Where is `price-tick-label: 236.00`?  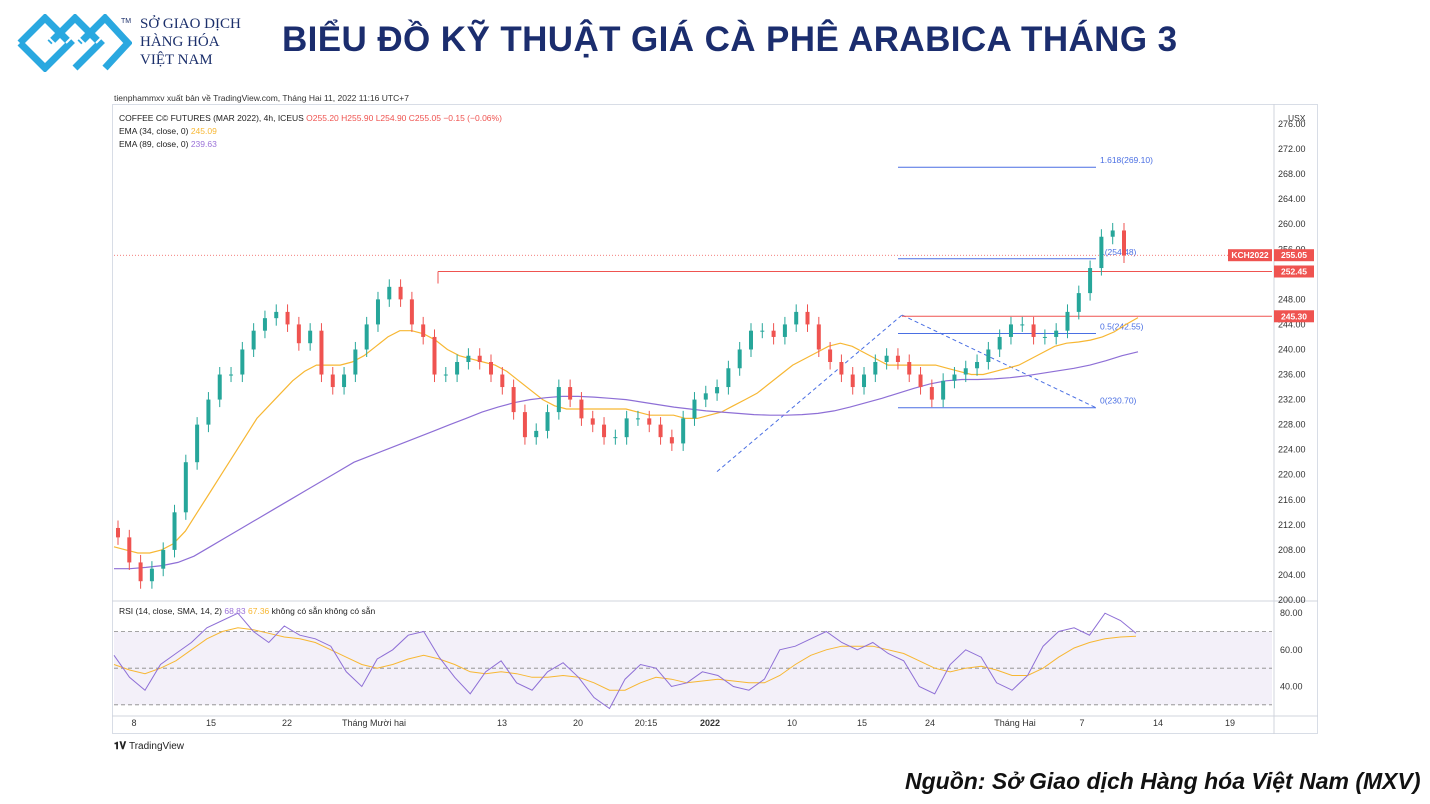
price-tick-label: 236.00 is located at coordinates (1292, 375).